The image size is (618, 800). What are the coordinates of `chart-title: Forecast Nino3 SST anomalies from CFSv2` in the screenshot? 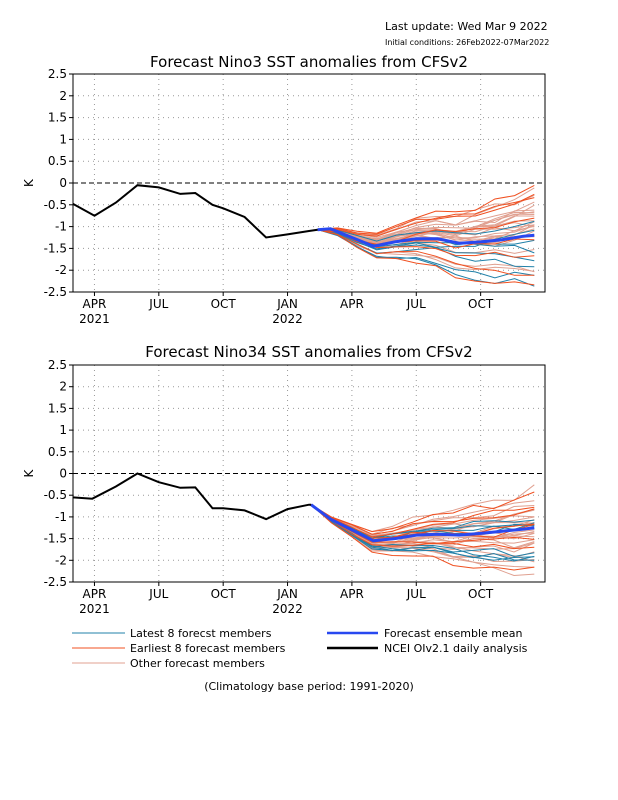 It's located at (309, 62).